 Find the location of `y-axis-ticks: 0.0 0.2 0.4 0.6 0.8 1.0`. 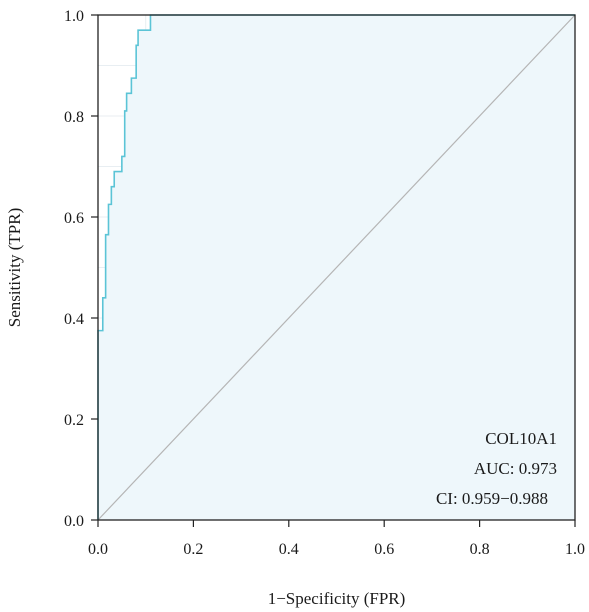

y-axis-ticks: 0.0 0.2 0.4 0.6 0.8 1.0 is located at coordinates (81, 269).